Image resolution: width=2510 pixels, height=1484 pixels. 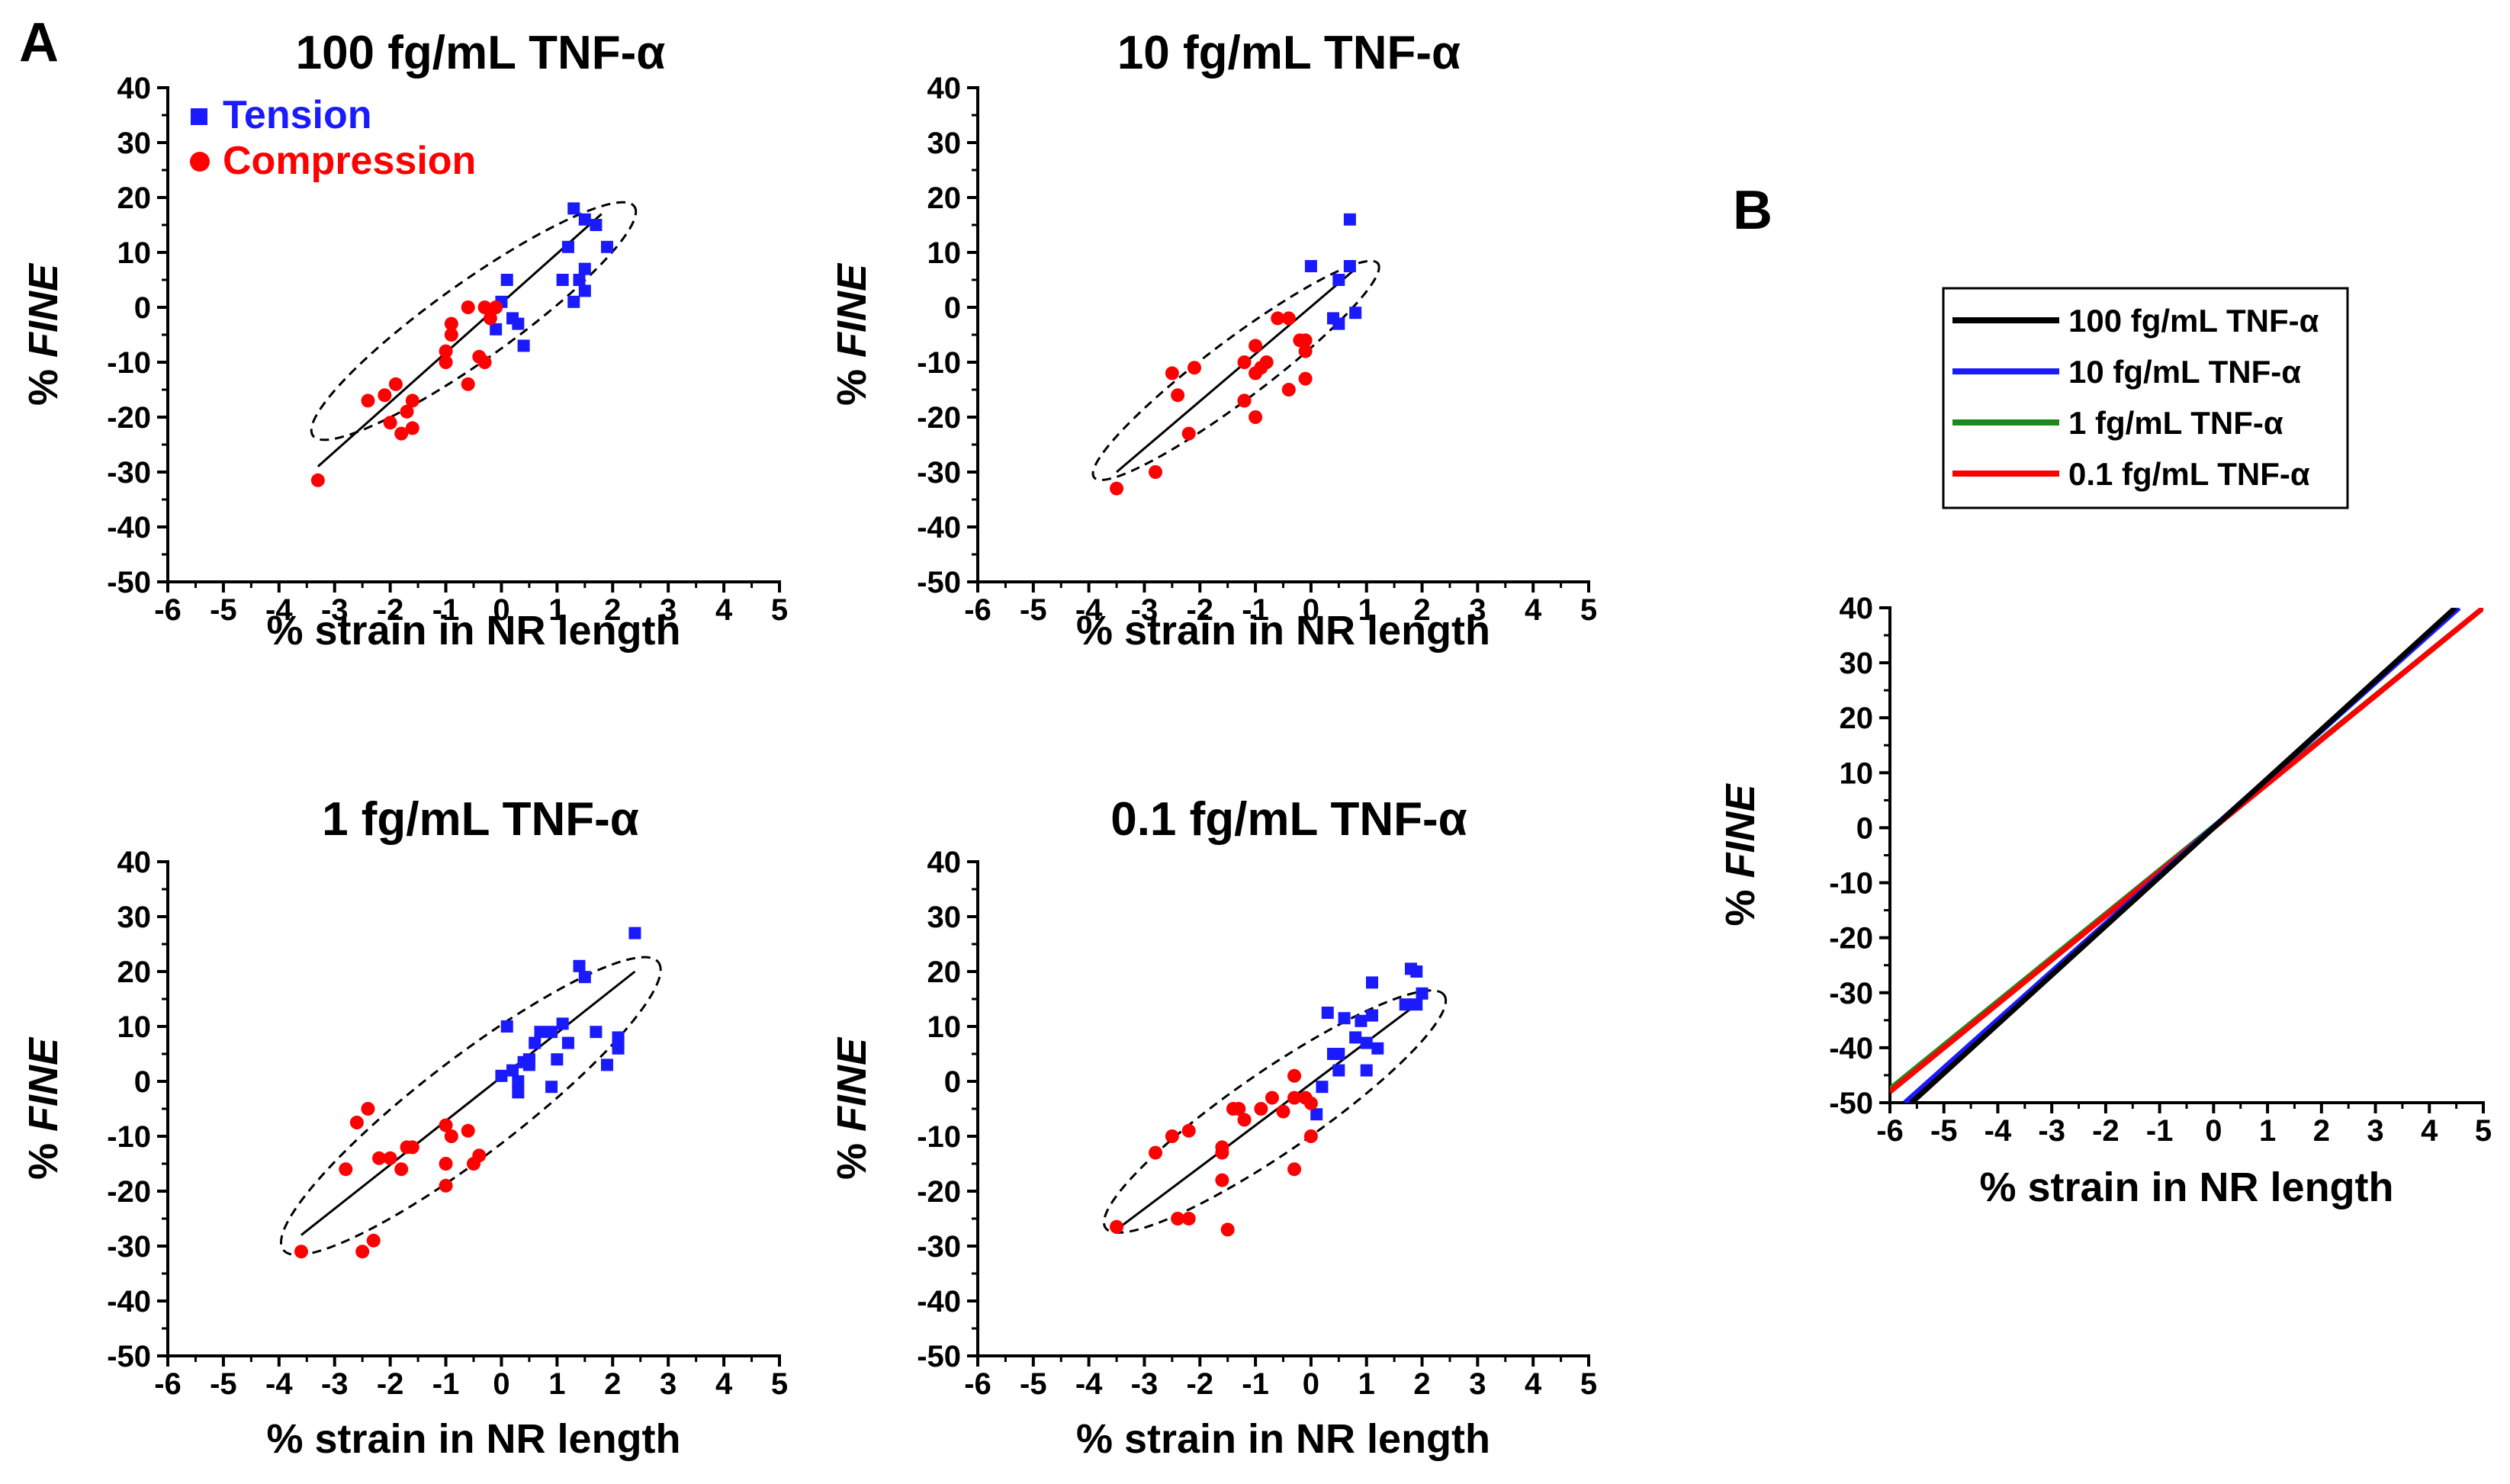 What do you see at coordinates (952, 1082) in the screenshot?
I see `y-tick-label: 0` at bounding box center [952, 1082].